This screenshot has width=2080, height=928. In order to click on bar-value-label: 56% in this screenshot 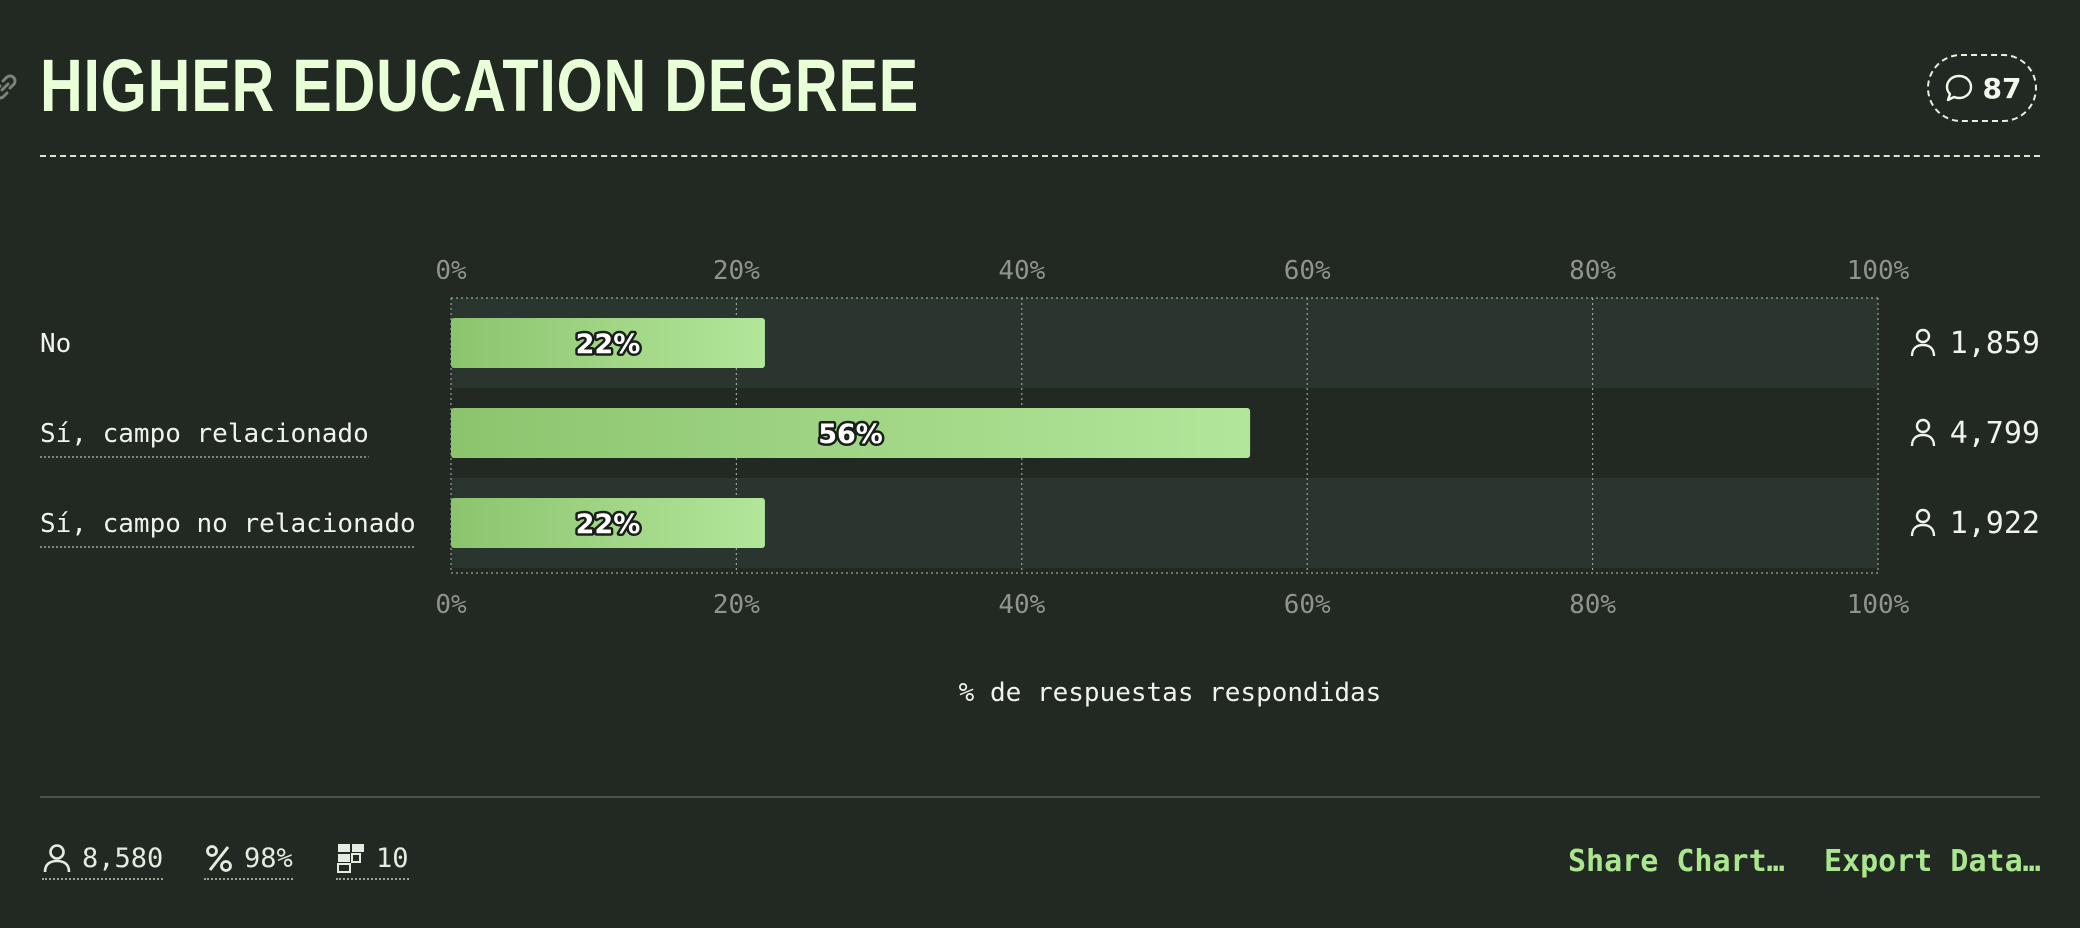, I will do `click(850, 434)`.